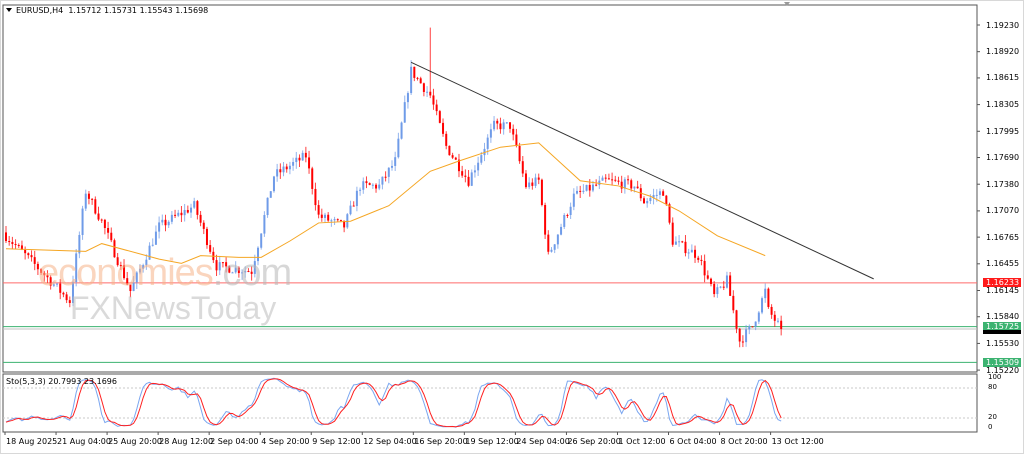  What do you see at coordinates (1003, 131) in the screenshot?
I see `price-axis-label: 1.17995` at bounding box center [1003, 131].